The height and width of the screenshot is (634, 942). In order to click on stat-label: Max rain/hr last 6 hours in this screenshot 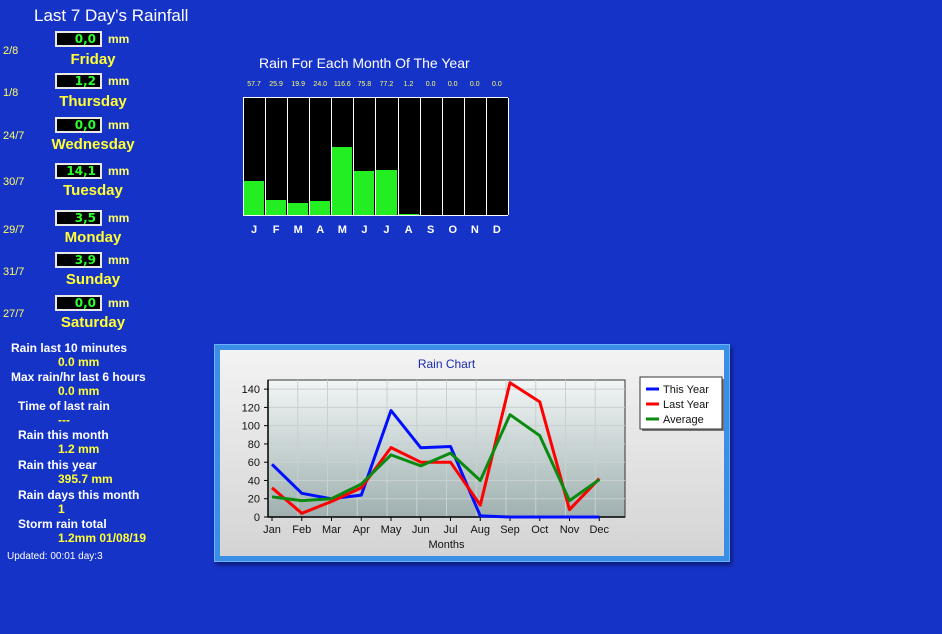, I will do `click(78, 377)`.